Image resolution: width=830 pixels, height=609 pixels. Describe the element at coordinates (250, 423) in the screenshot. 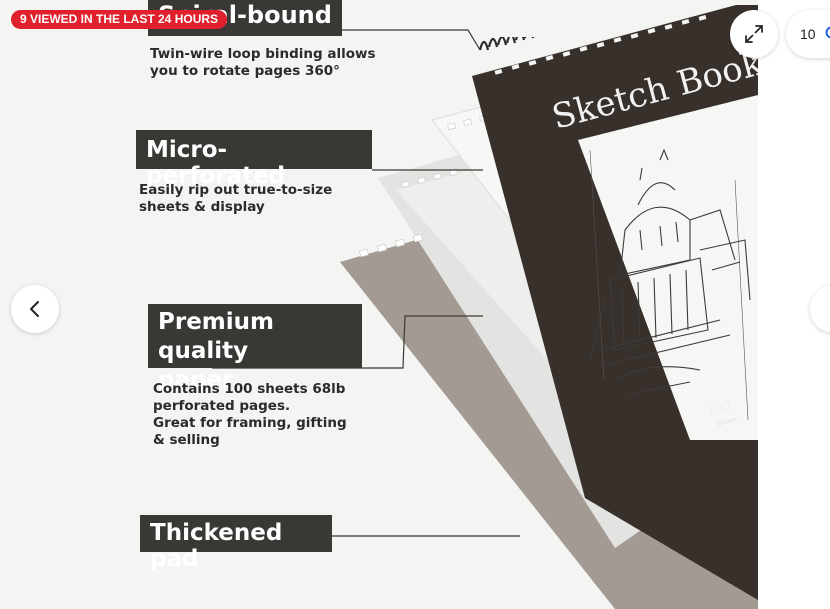

I see `desc-line: Great for framing, gifting` at that location.